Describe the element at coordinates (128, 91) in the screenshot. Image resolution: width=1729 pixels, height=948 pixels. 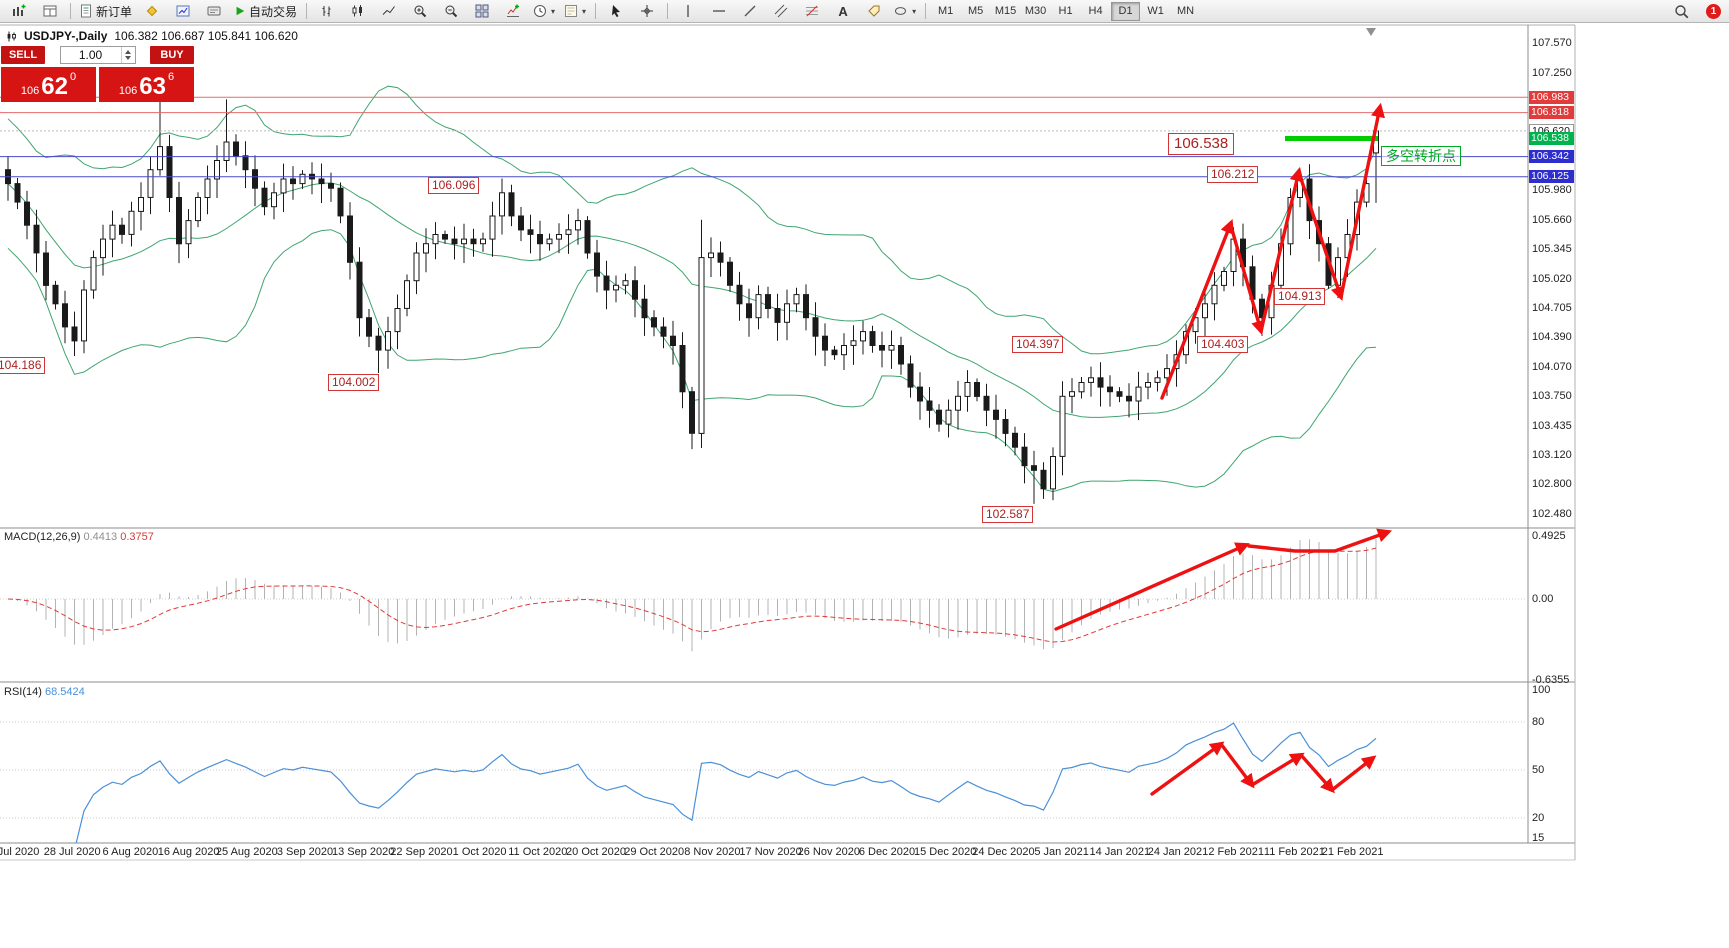
I see `buy-price-prefix: 106` at that location.